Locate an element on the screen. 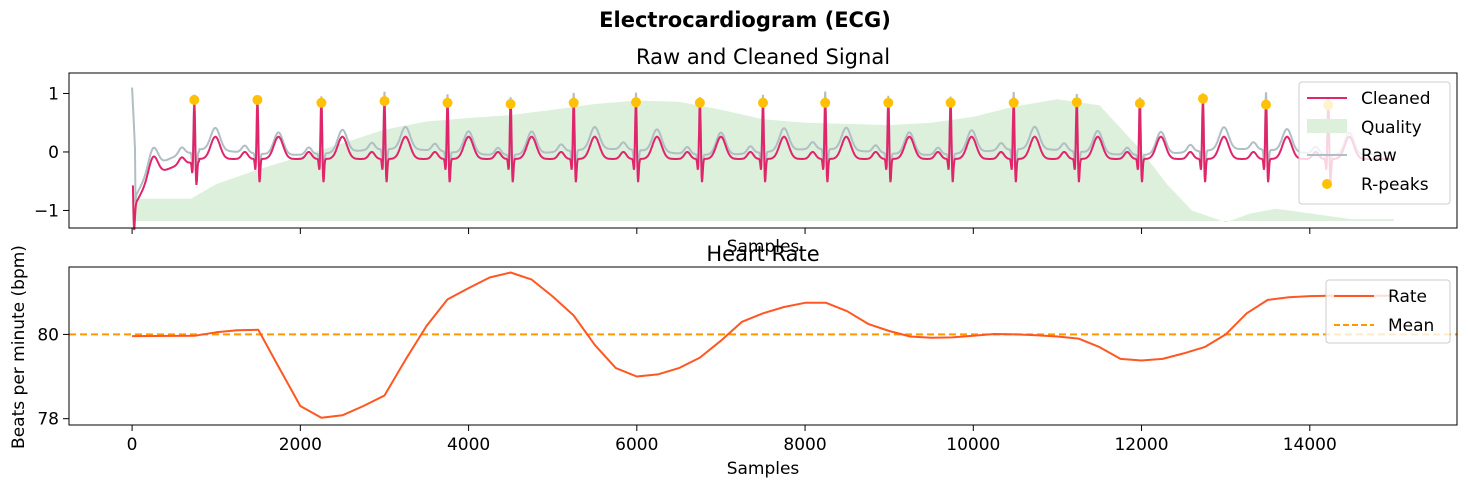 The height and width of the screenshot is (489, 1468). signal-legend-box is located at coordinates (1374, 143).